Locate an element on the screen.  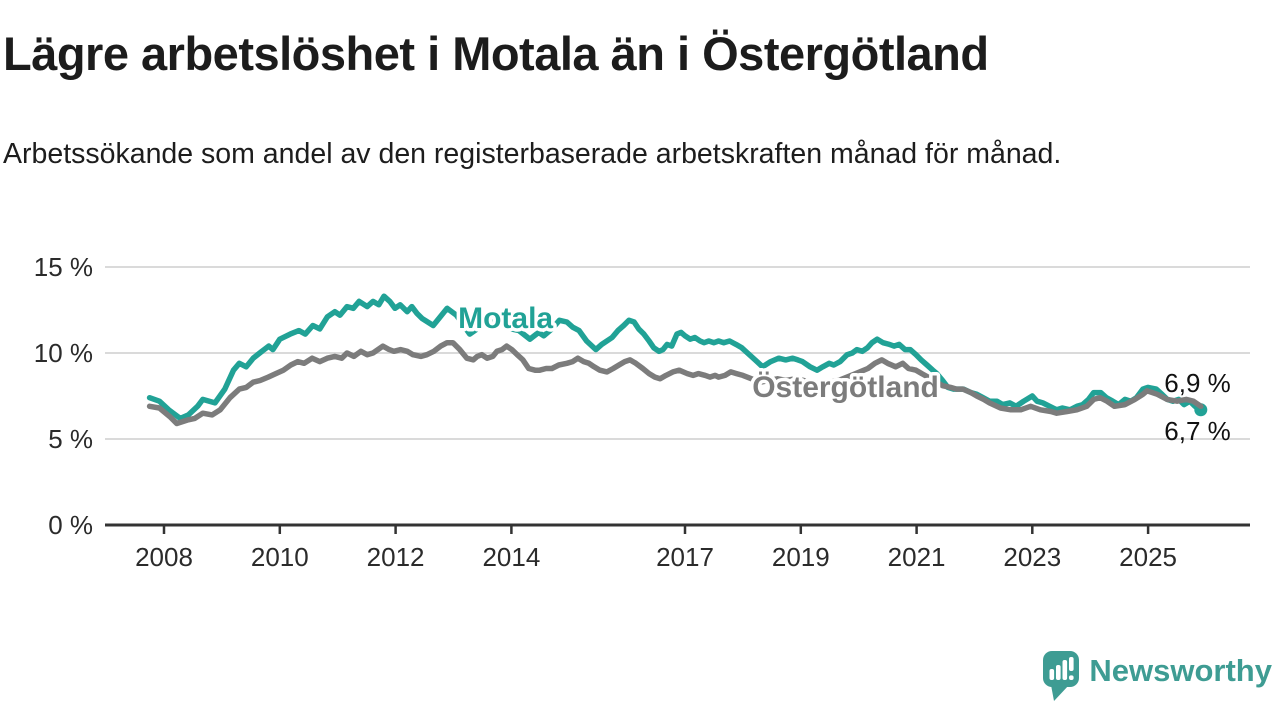
ostergotland-line is located at coordinates (675, 383).